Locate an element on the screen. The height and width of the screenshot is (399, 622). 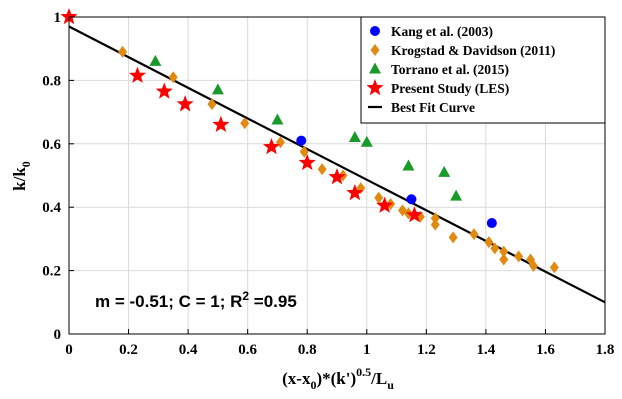
legend-label: Torrano et al. (2015) is located at coordinates (450, 69).